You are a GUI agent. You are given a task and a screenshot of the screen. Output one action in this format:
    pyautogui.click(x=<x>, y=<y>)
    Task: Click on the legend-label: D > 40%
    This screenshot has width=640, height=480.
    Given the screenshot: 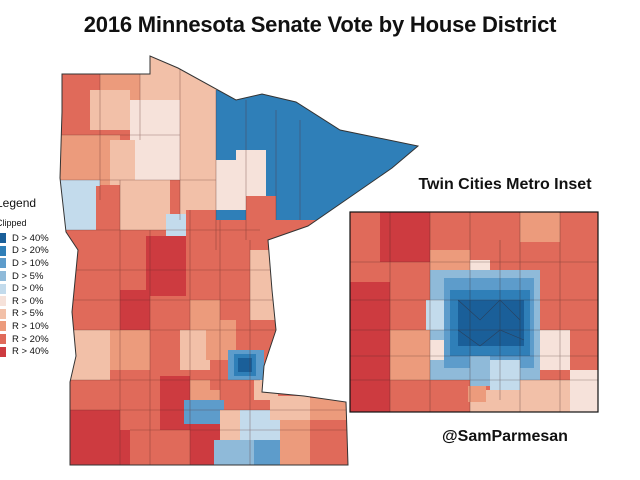 What is the action you would take?
    pyautogui.click(x=30, y=238)
    